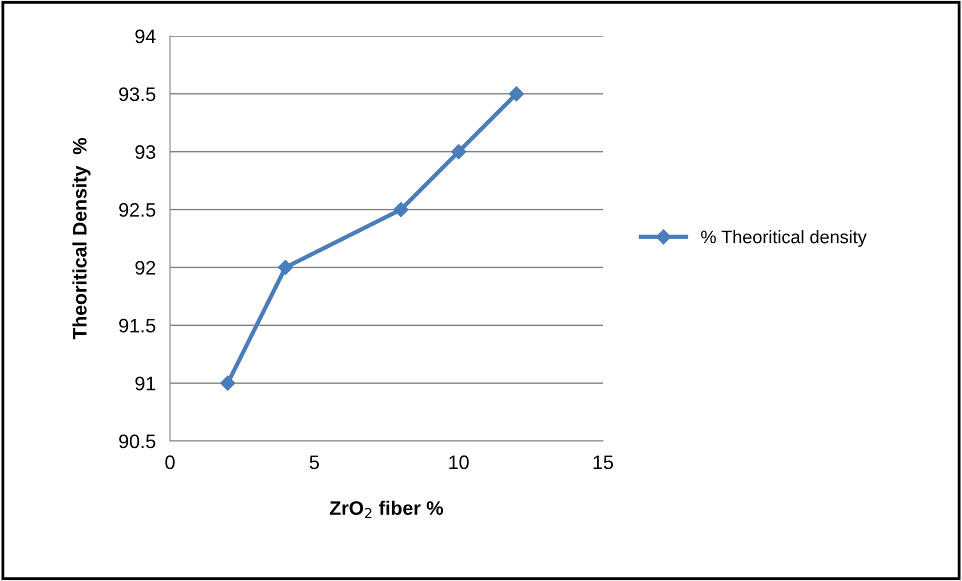 Image resolution: width=962 pixels, height=581 pixels. What do you see at coordinates (137, 325) in the screenshot?
I see `y-tick-label: 91.5` at bounding box center [137, 325].